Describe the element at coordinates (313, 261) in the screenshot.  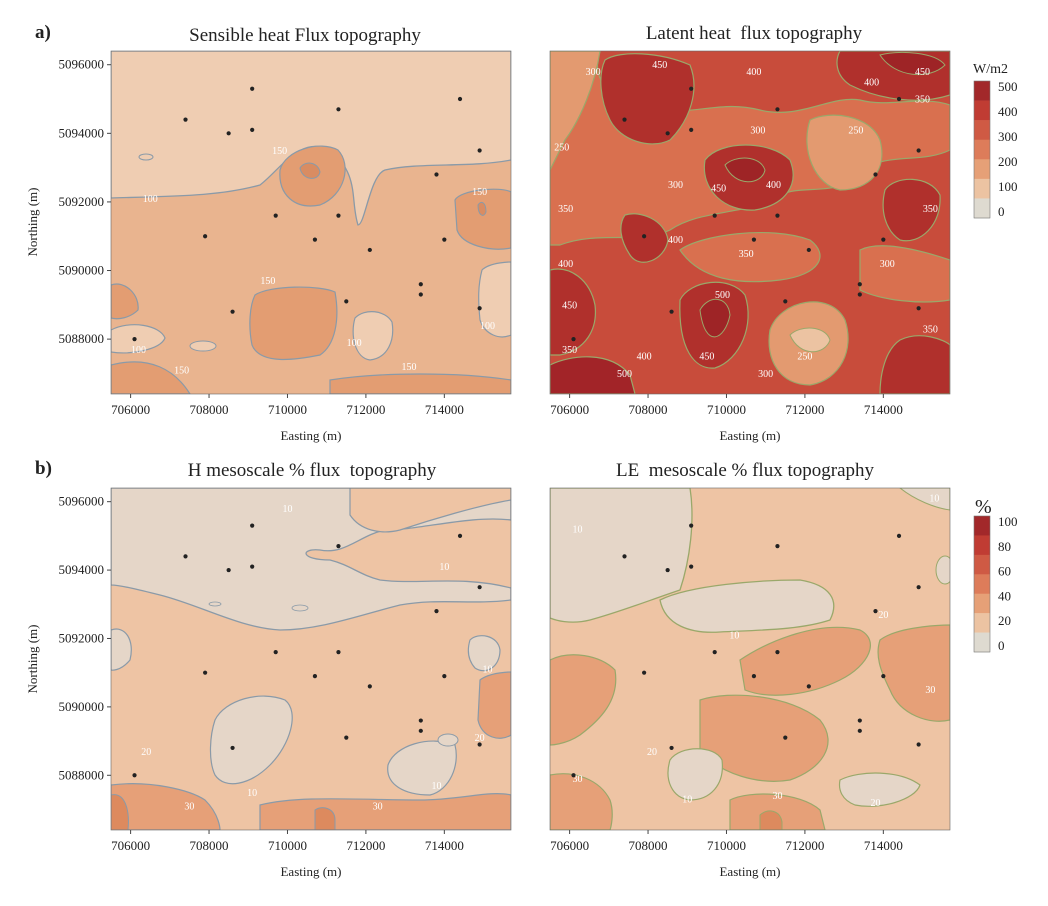
I see `contour-labels-sensible: 100 150 150 150 100 150 100 150 100` at that location.